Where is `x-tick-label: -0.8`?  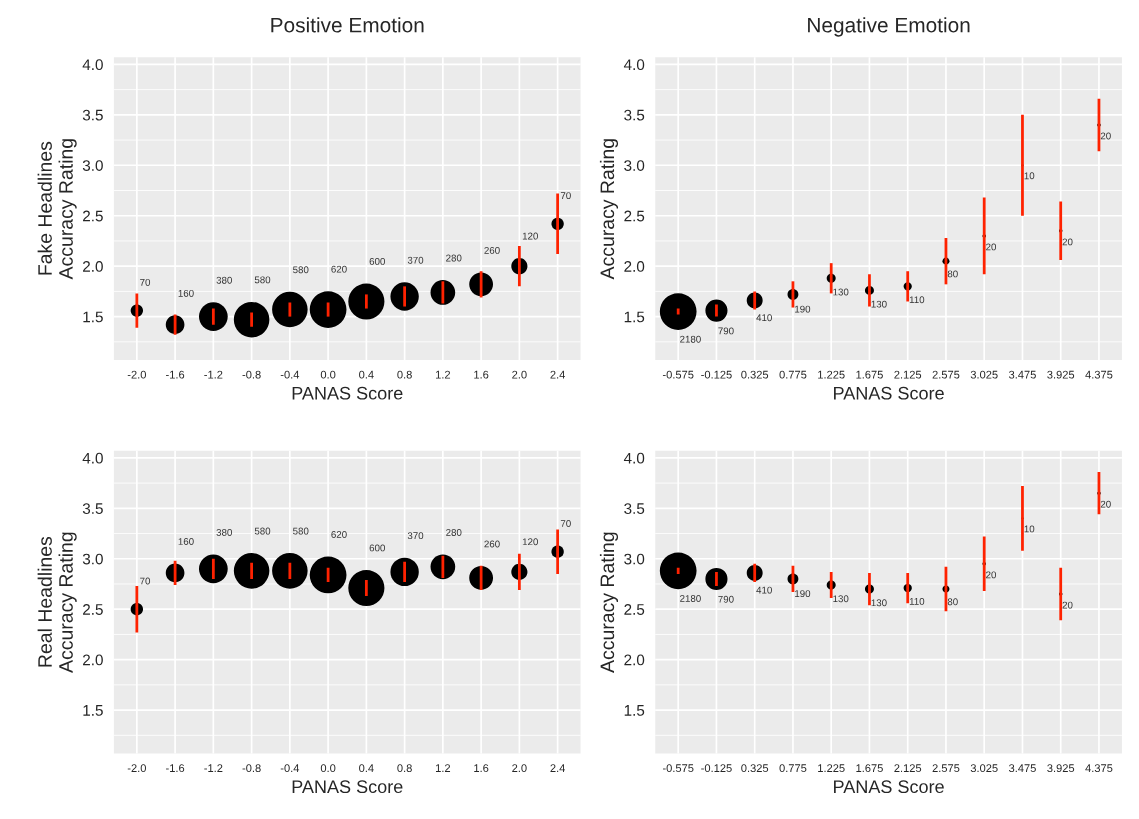 x-tick-label: -0.8 is located at coordinates (251, 768).